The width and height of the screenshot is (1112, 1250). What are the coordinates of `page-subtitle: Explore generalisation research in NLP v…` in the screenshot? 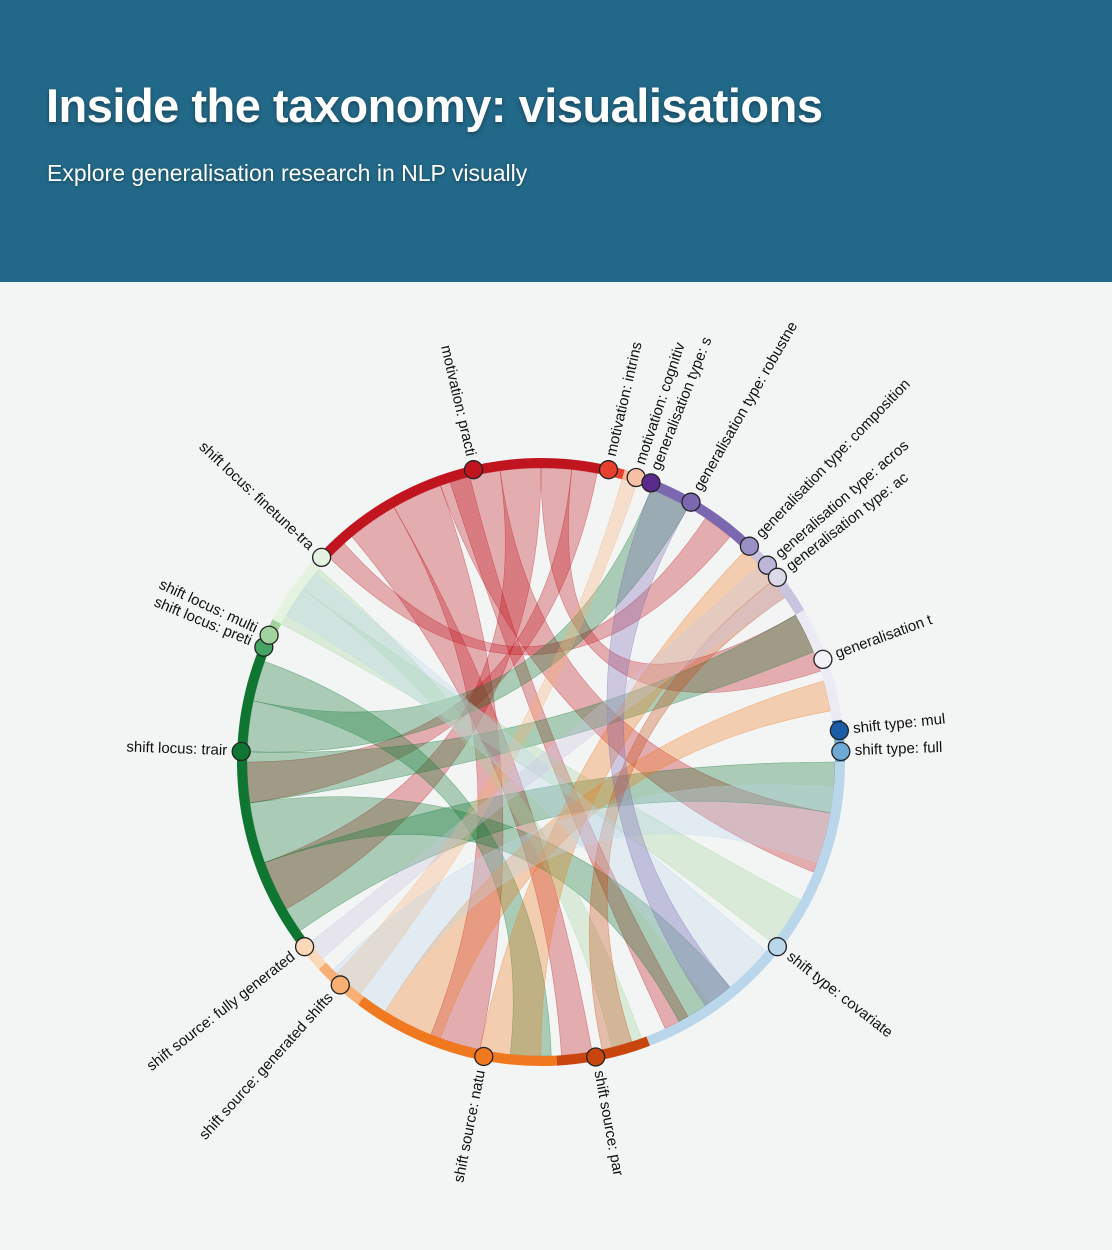 It's located at (287, 173).